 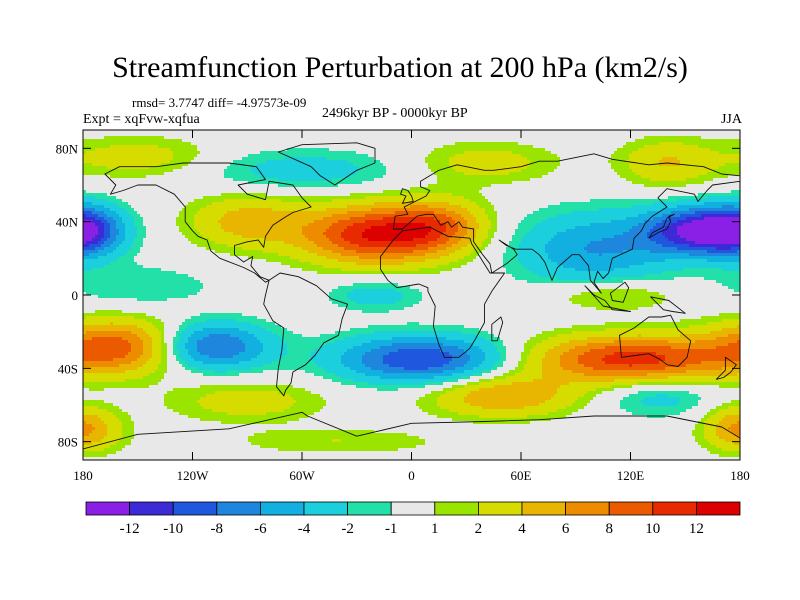 What do you see at coordinates (619, 292) in the screenshot?
I see `coastline-borneo` at bounding box center [619, 292].